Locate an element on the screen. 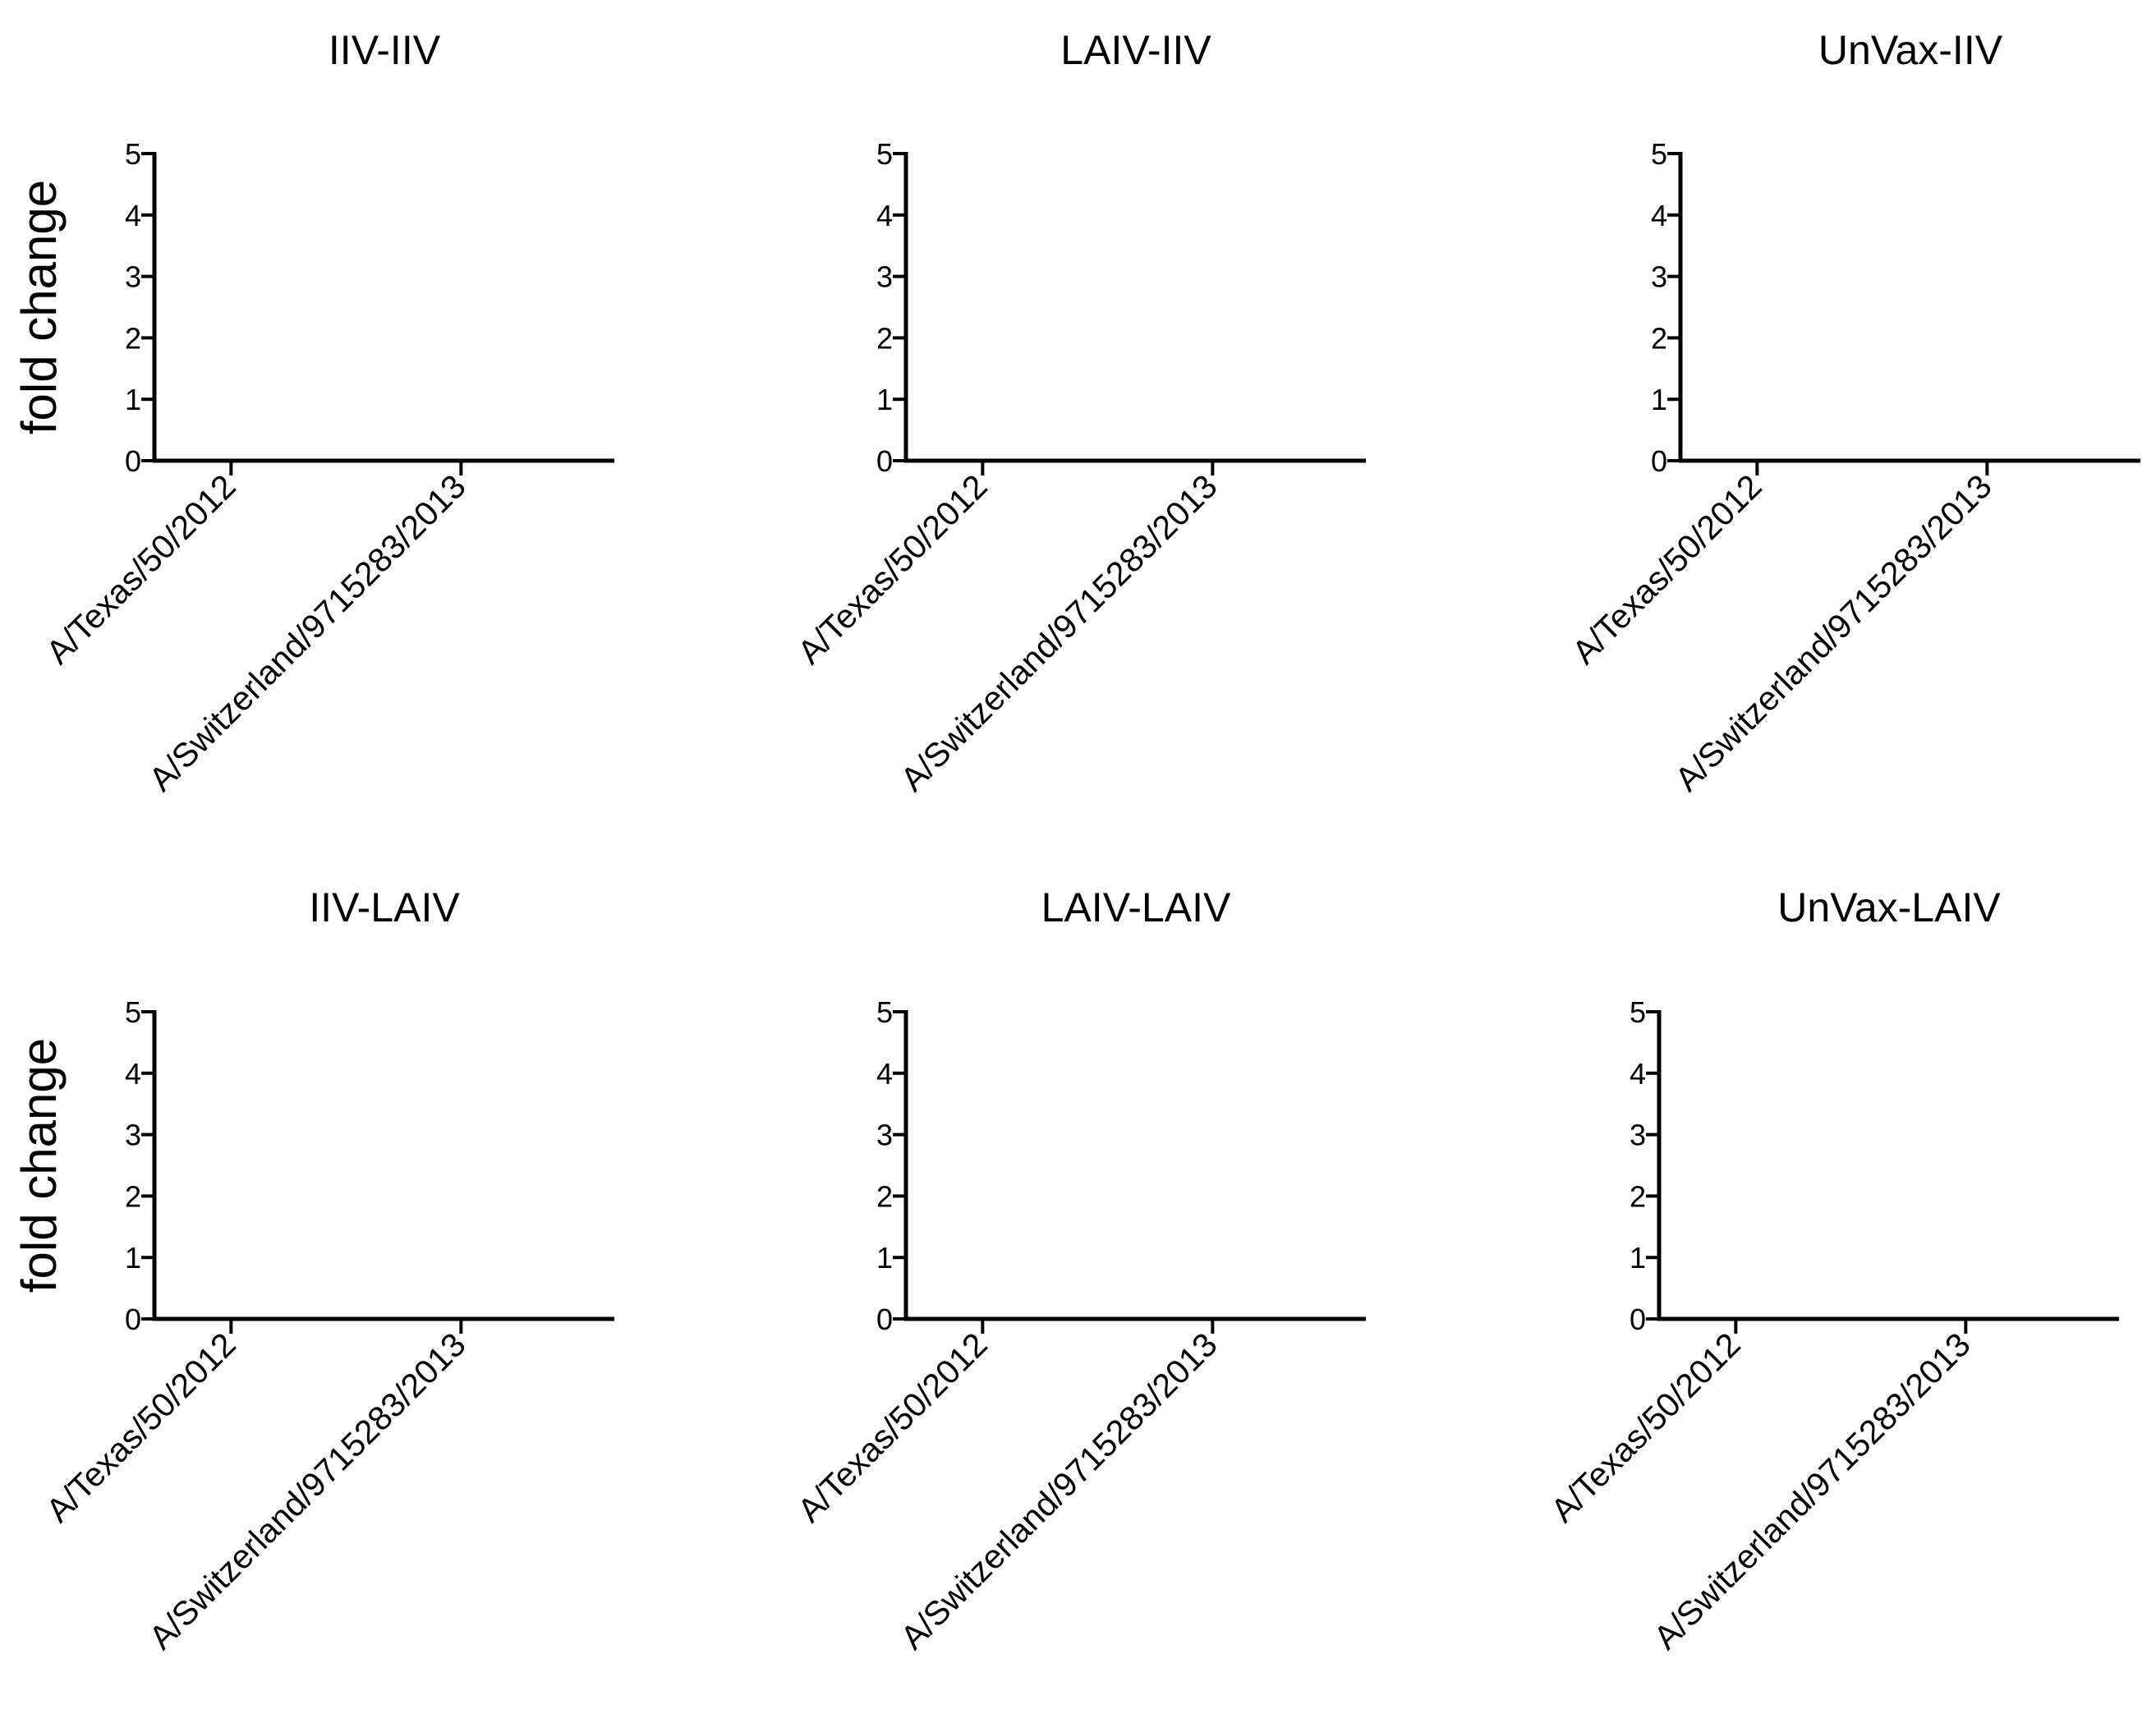 The image size is (2156, 1732). panel-title: LAIV-IIV is located at coordinates (1135, 50).